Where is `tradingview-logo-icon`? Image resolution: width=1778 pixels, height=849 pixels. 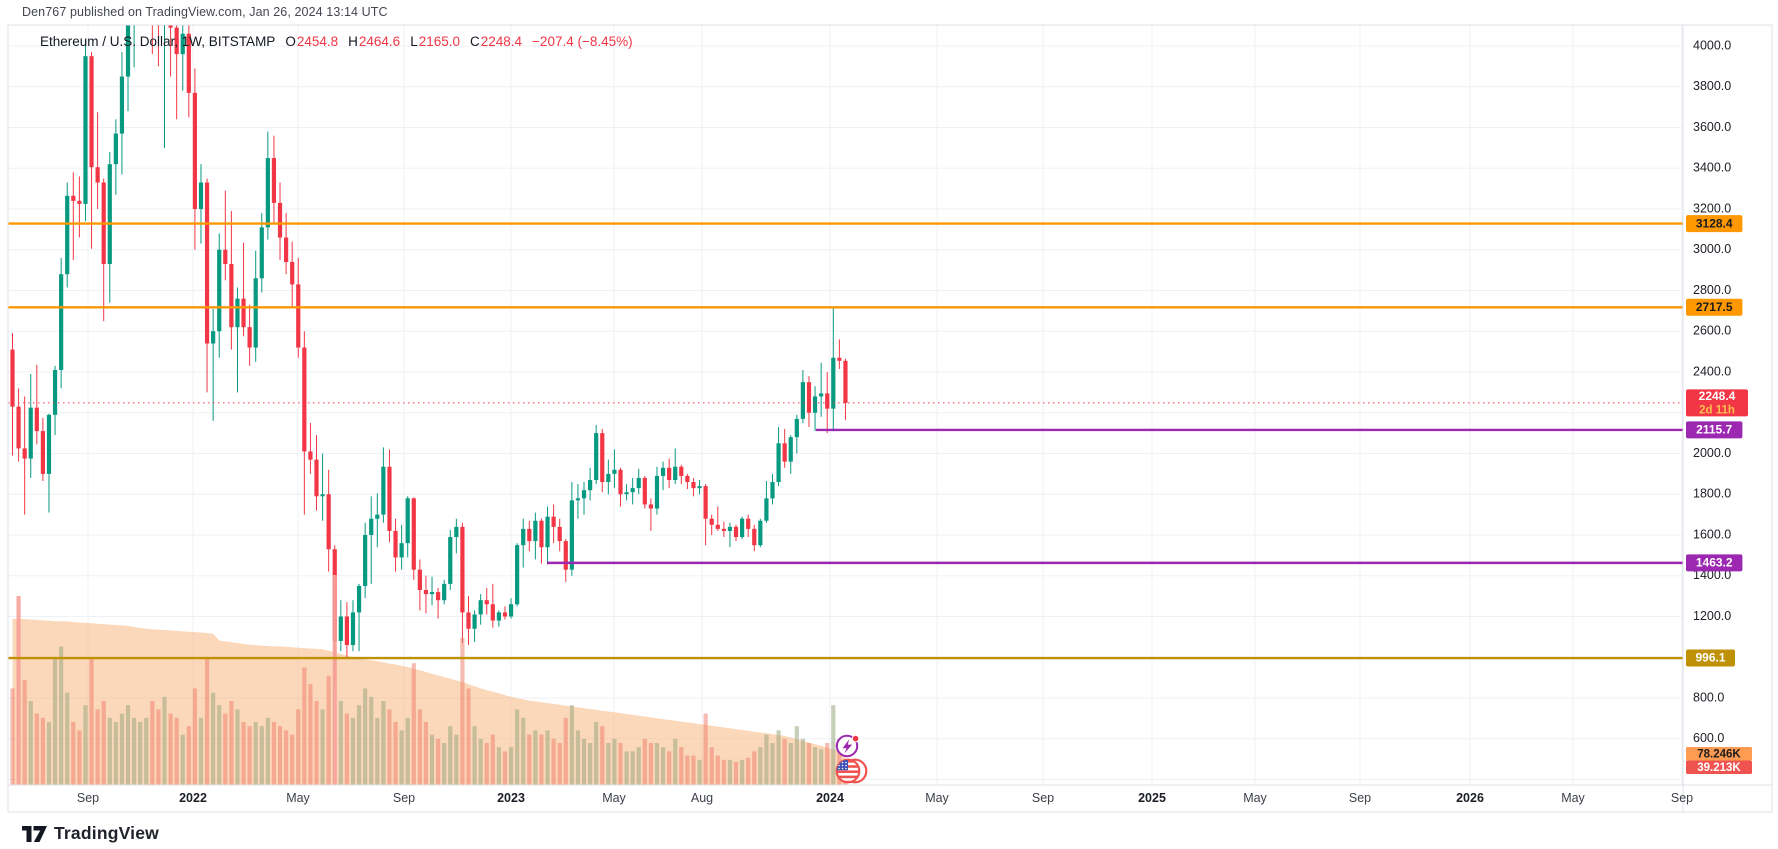
tradingview-logo-icon is located at coordinates (34, 833).